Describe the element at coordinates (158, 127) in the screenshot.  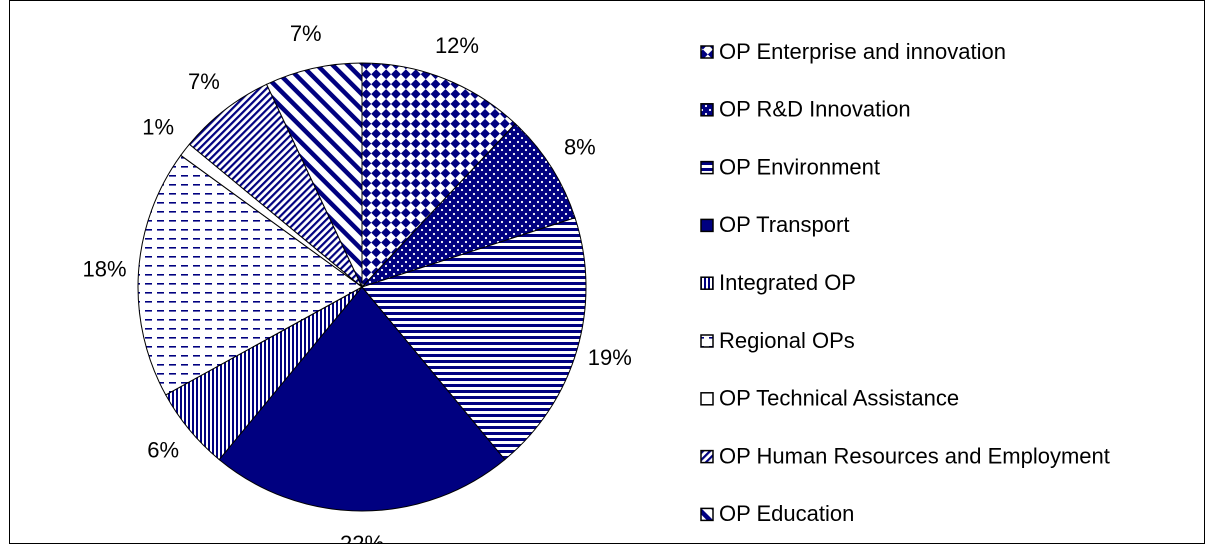
I see `data-label: 1%` at that location.